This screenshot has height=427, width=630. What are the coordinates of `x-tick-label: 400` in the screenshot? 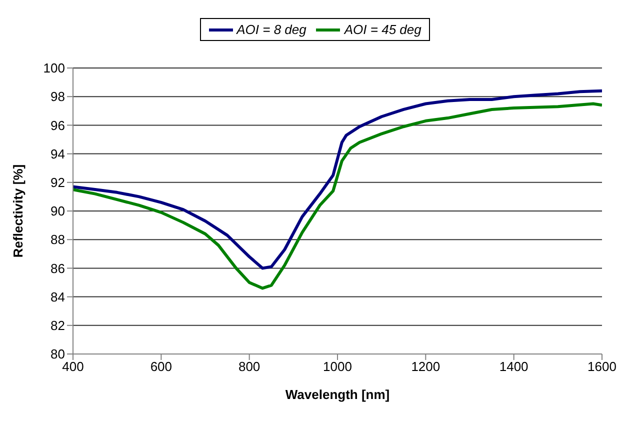 It's located at (73, 366).